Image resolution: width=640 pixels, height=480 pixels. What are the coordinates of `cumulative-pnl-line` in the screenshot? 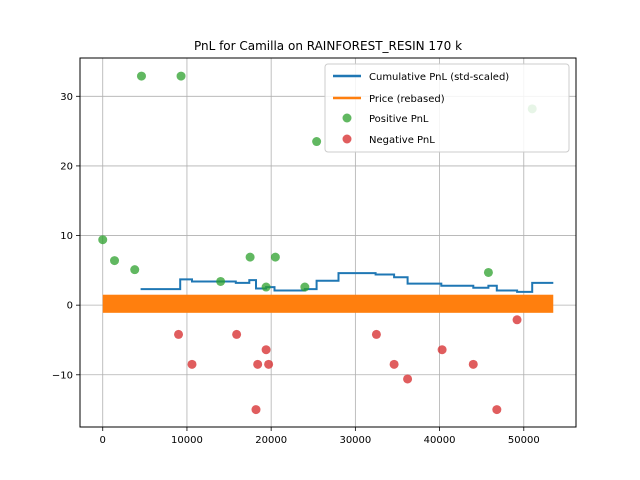 It's located at (347, 282).